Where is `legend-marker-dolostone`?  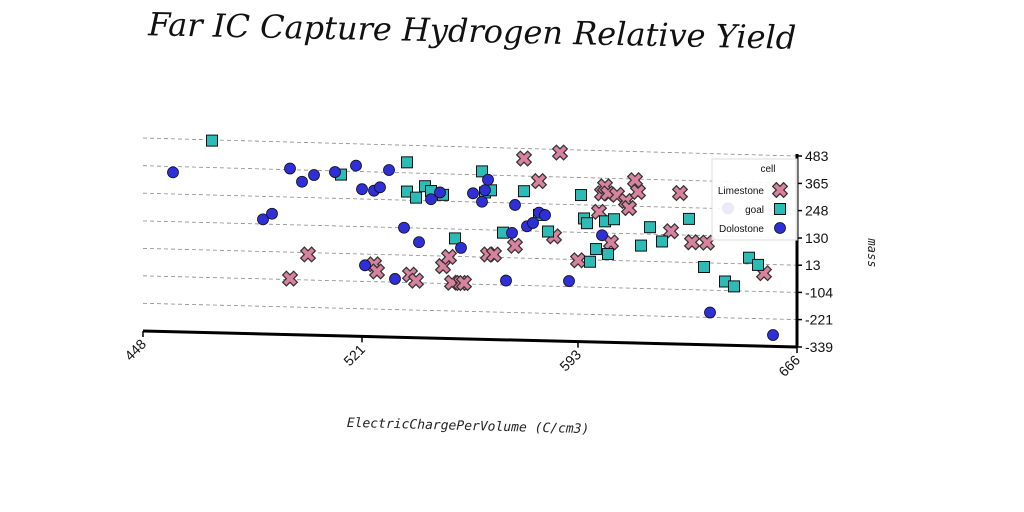 legend-marker-dolostone is located at coordinates (780, 228).